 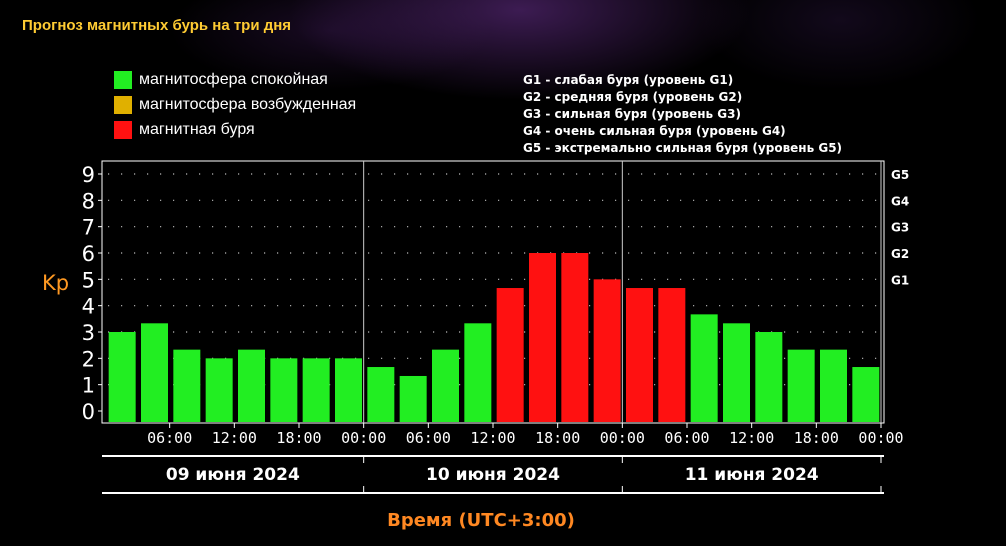 What do you see at coordinates (88, 386) in the screenshot?
I see `y-tick-label: 1` at bounding box center [88, 386].